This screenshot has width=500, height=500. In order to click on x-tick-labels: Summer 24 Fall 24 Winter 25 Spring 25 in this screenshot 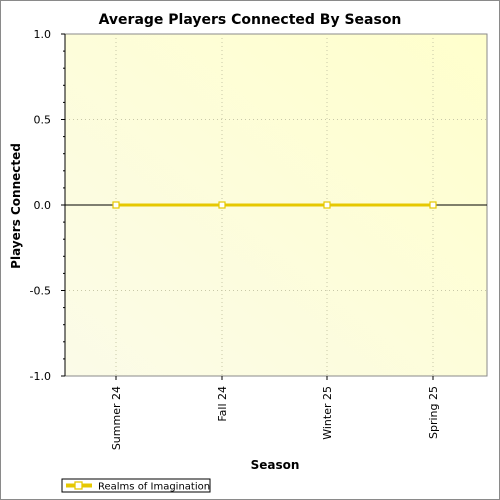, I will do `click(275, 418)`.